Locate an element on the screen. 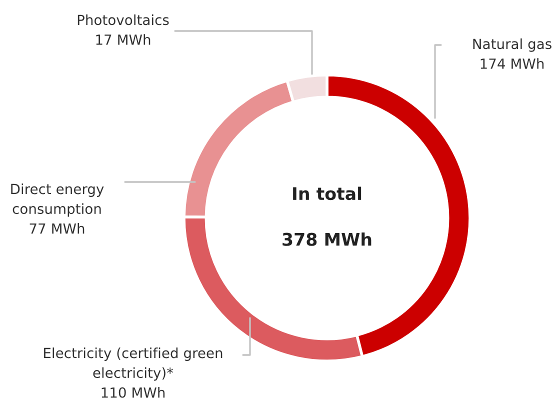 This screenshot has width=559, height=406. slice-label: Natural gas is located at coordinates (512, 45).